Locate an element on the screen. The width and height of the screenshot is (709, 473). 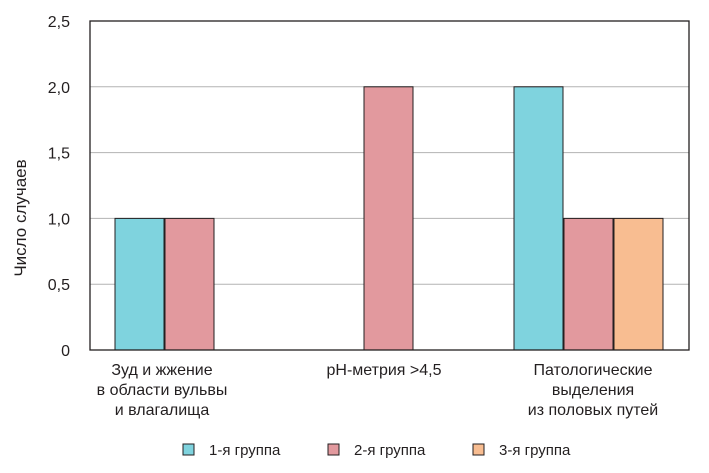
legend-label-3: 3-я группа is located at coordinates (535, 450).